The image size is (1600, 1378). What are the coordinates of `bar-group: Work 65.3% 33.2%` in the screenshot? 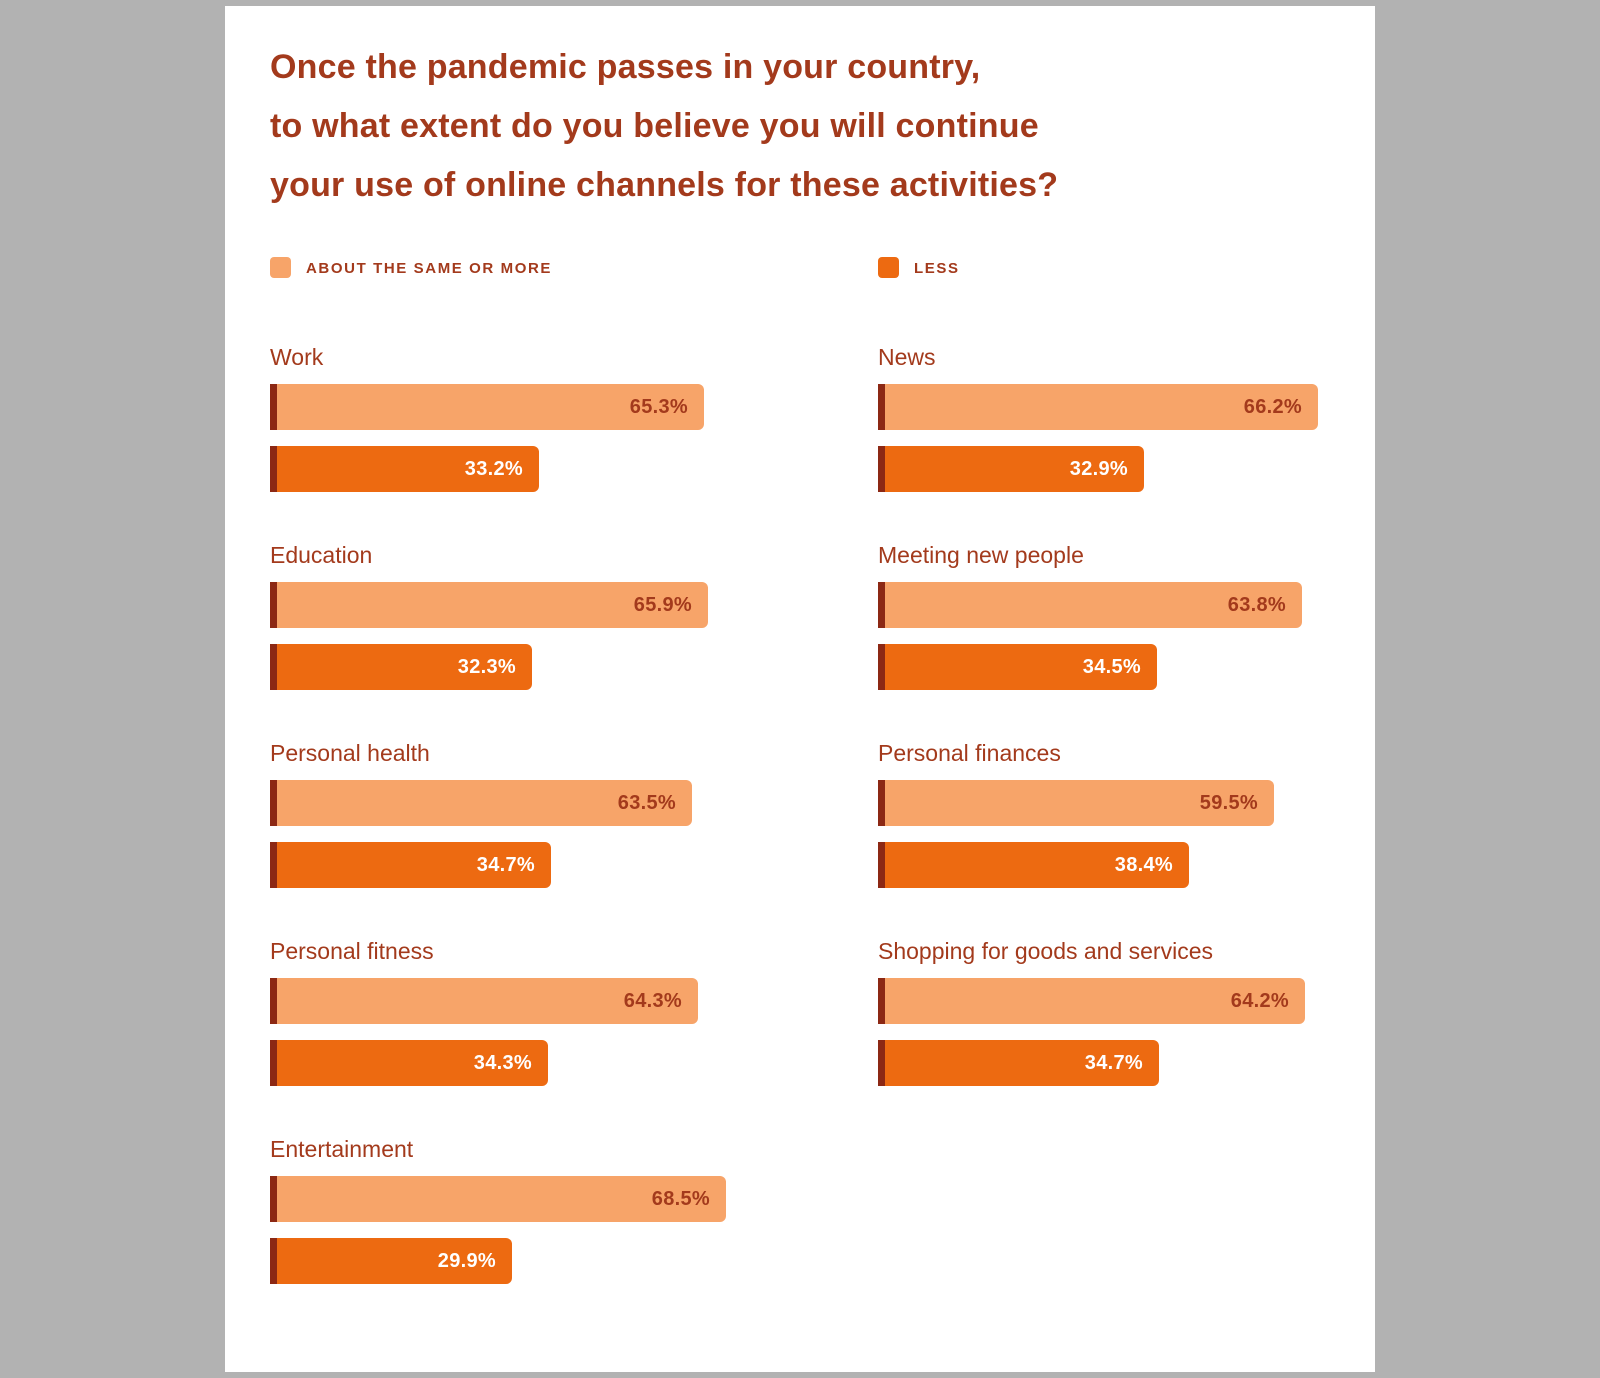 It's located at (574, 417).